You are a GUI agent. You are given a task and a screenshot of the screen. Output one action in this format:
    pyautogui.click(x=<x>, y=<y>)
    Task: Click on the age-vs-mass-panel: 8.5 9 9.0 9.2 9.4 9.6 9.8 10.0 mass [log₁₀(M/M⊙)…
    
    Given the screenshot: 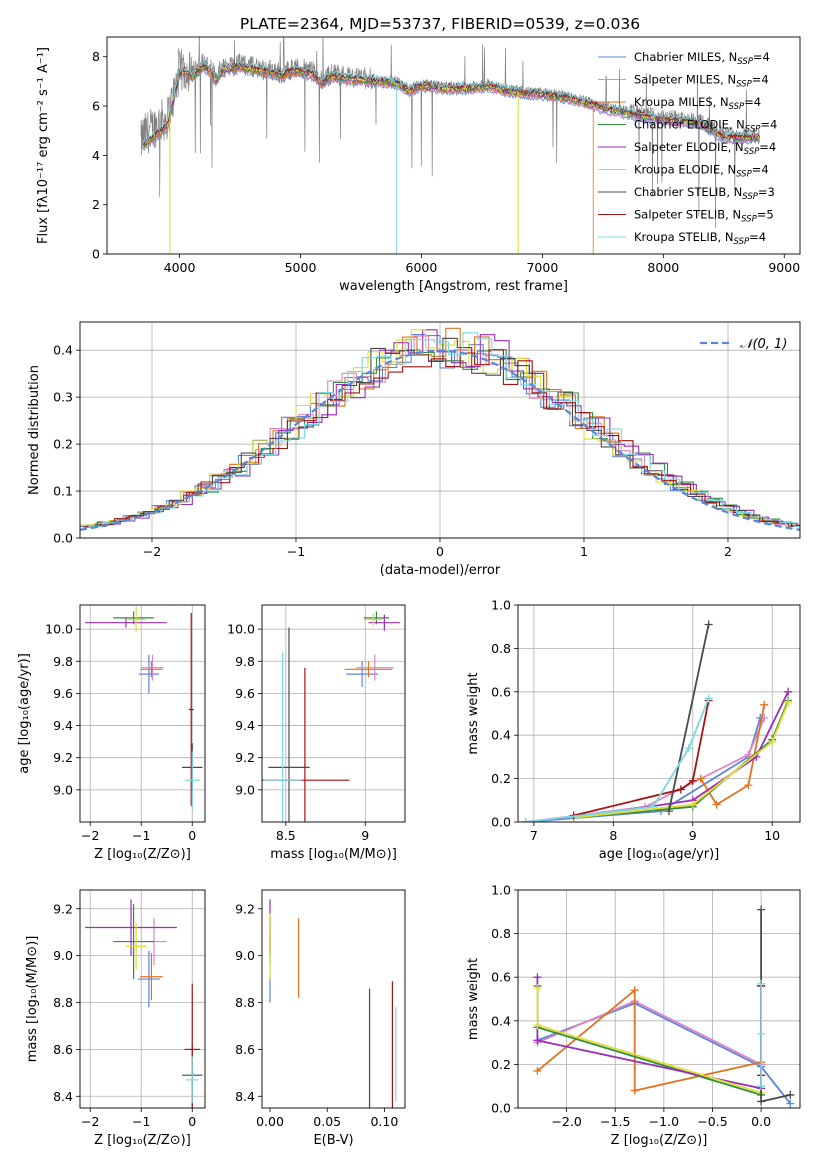 What is the action you would take?
    pyautogui.click(x=316, y=733)
    